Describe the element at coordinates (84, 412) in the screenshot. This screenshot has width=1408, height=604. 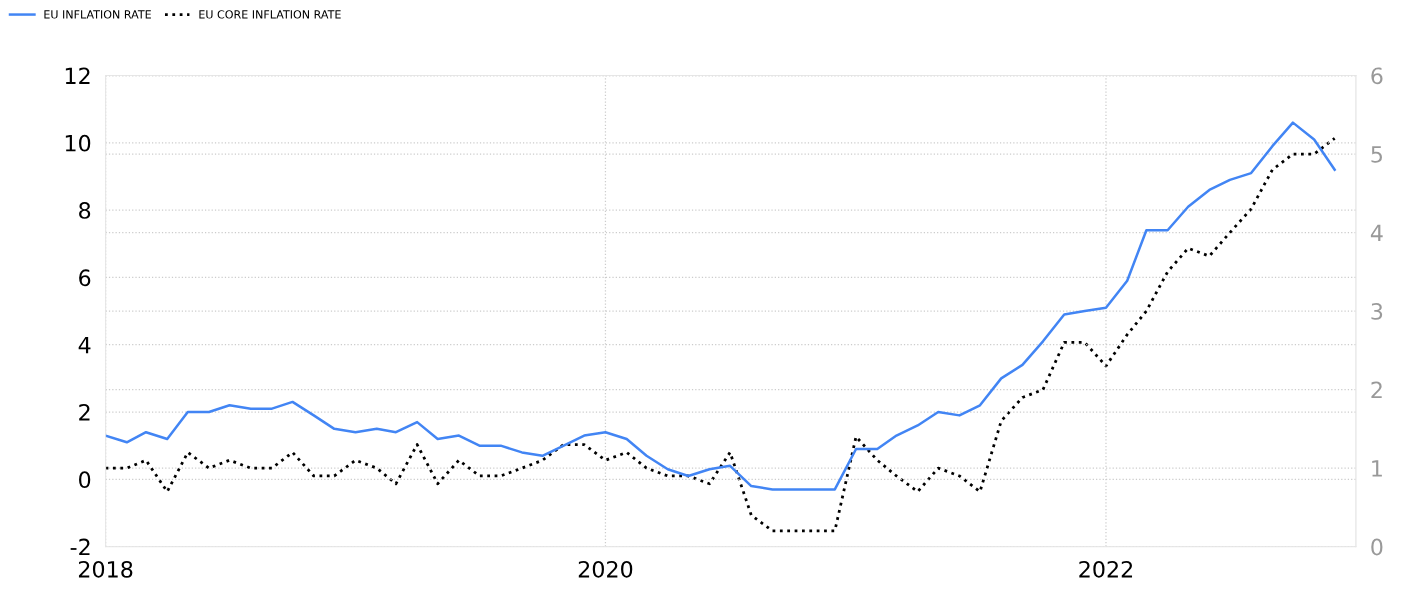
I see `y-tick-label: 2` at that location.